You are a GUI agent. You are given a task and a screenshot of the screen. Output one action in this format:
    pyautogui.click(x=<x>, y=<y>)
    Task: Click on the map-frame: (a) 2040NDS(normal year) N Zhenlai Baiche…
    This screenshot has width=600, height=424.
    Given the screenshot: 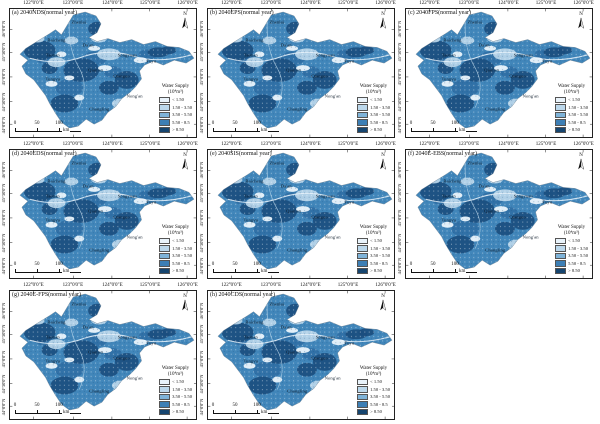 What is the action you would take?
    pyautogui.click(x=103, y=73)
    